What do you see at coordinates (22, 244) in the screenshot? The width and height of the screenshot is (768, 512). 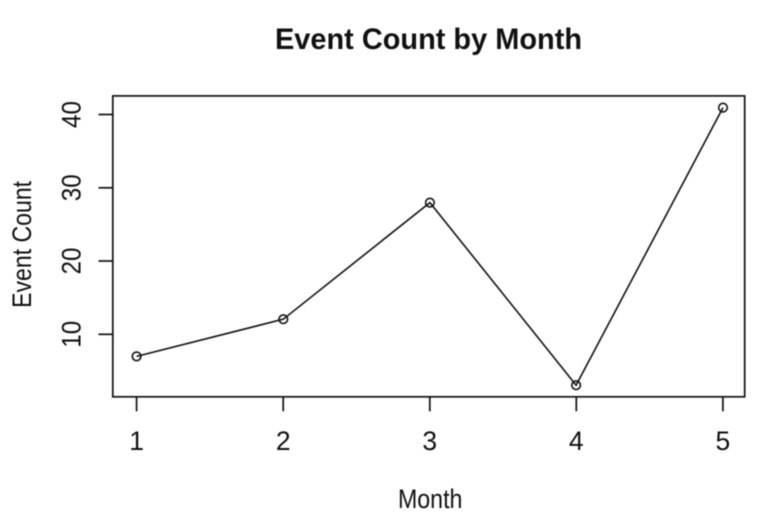 I see `svg-text: Event Count` at bounding box center [22, 244].